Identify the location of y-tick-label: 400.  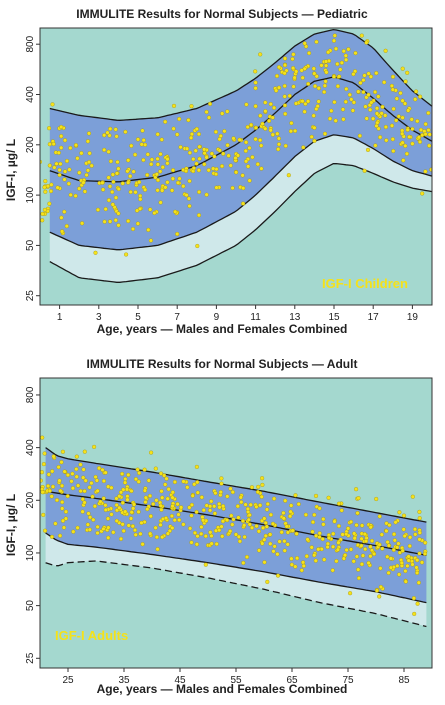
(30, 94).